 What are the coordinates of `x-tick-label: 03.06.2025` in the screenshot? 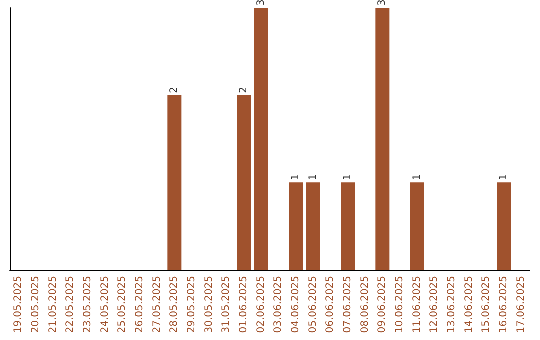 It's located at (278, 305).